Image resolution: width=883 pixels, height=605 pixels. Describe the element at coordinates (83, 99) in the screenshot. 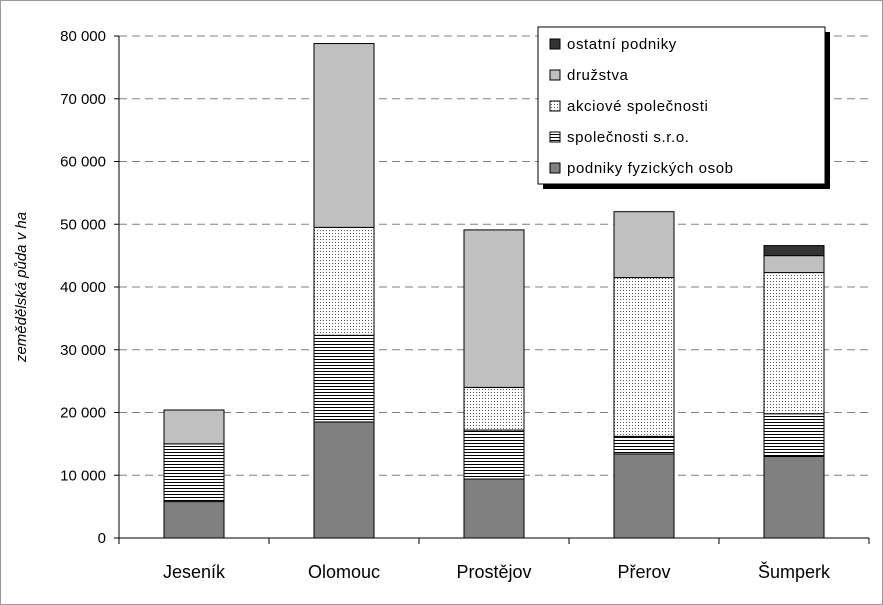

I see `y-tick-label: 70 000` at that location.